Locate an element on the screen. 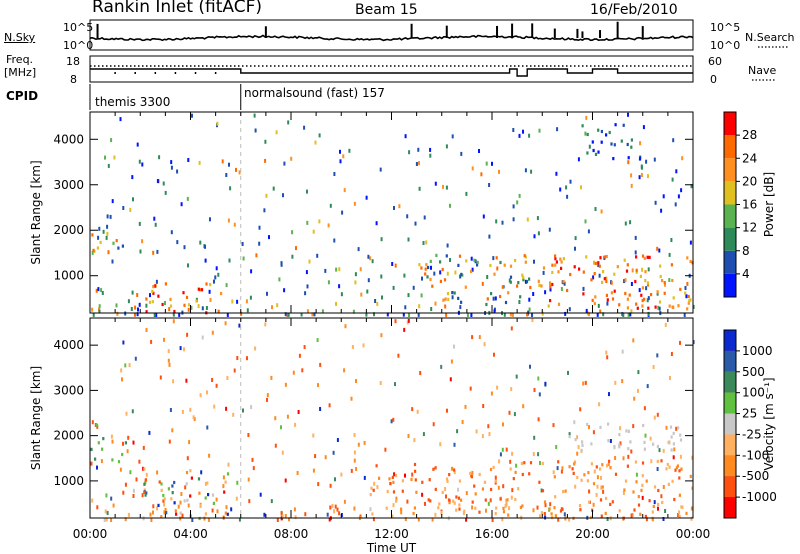 This screenshot has width=800, height=554. colorbar-tick-label: 4 is located at coordinates (746, 274).